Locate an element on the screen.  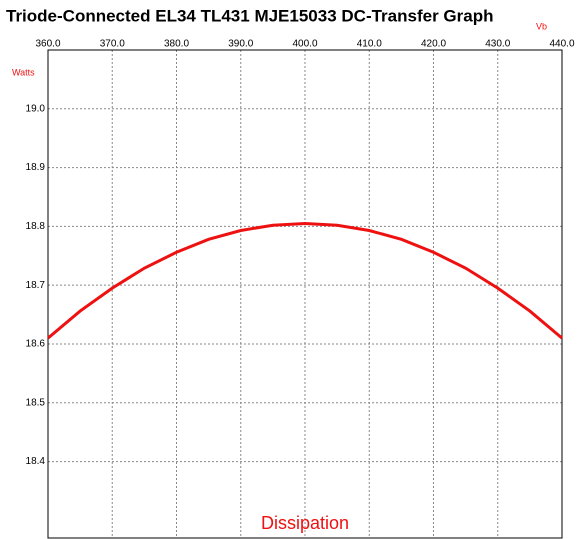
y-tick-label: 18.8 is located at coordinates (36, 226).